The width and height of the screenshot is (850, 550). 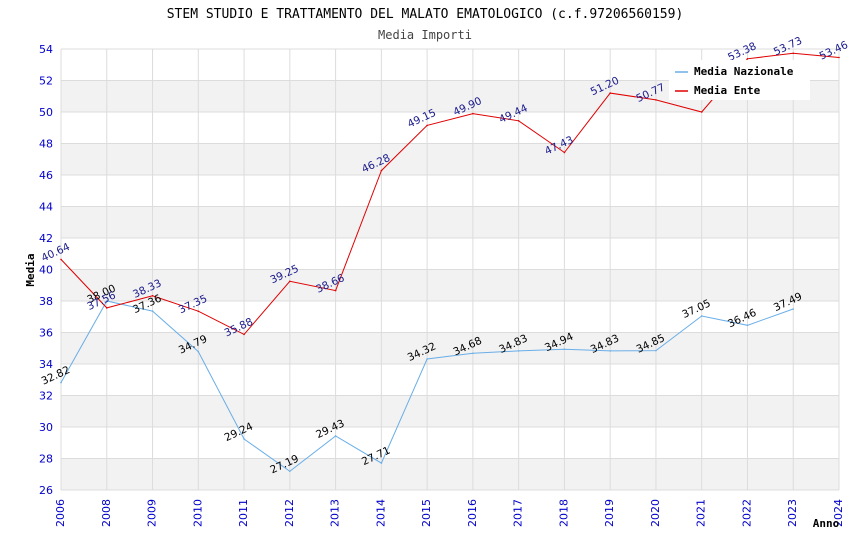 What do you see at coordinates (152, 513) in the screenshot?
I see `x-tick-label: 2009` at bounding box center [152, 513].